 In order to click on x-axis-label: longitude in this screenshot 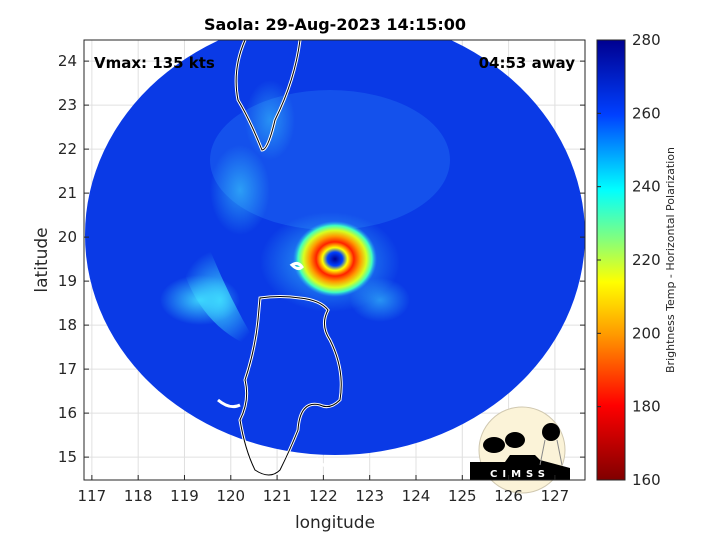, I will do `click(335, 523)`.